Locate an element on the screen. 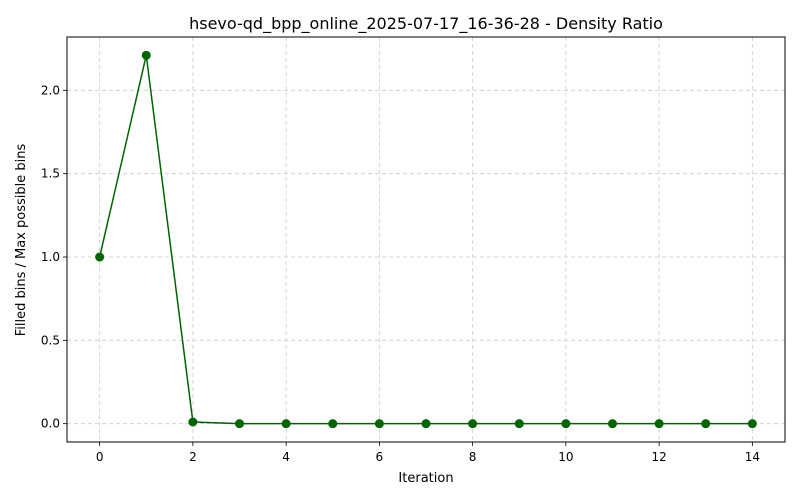 Image resolution: width=800 pixels, height=504 pixels. x-tick-label: 12 is located at coordinates (658, 457).